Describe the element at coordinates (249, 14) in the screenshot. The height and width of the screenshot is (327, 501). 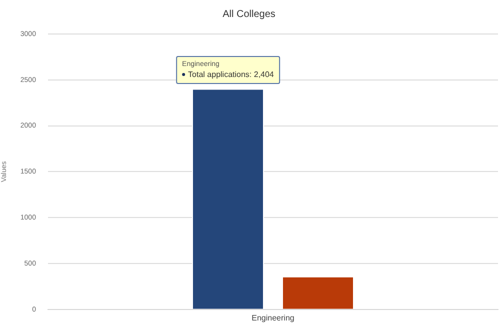
I see `chart-title: All Colleges` at that location.